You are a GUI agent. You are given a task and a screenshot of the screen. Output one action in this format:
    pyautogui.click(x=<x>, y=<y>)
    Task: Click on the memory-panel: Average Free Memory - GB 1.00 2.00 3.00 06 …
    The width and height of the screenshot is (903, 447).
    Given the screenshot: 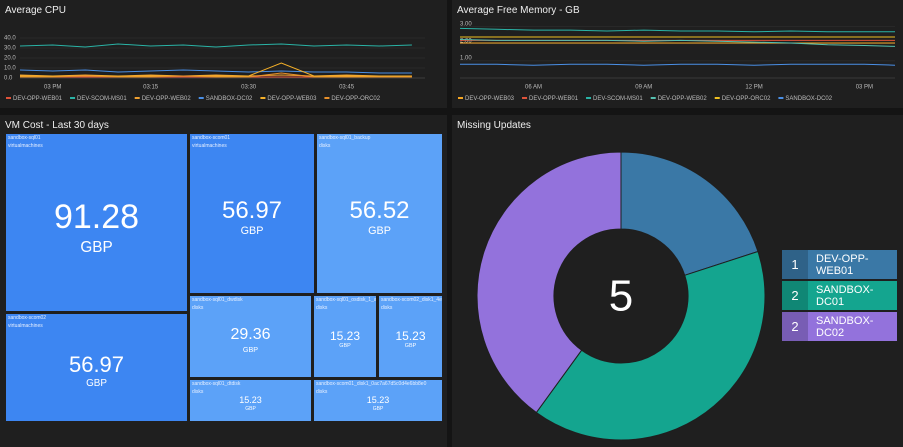 What is the action you would take?
    pyautogui.click(x=677, y=54)
    